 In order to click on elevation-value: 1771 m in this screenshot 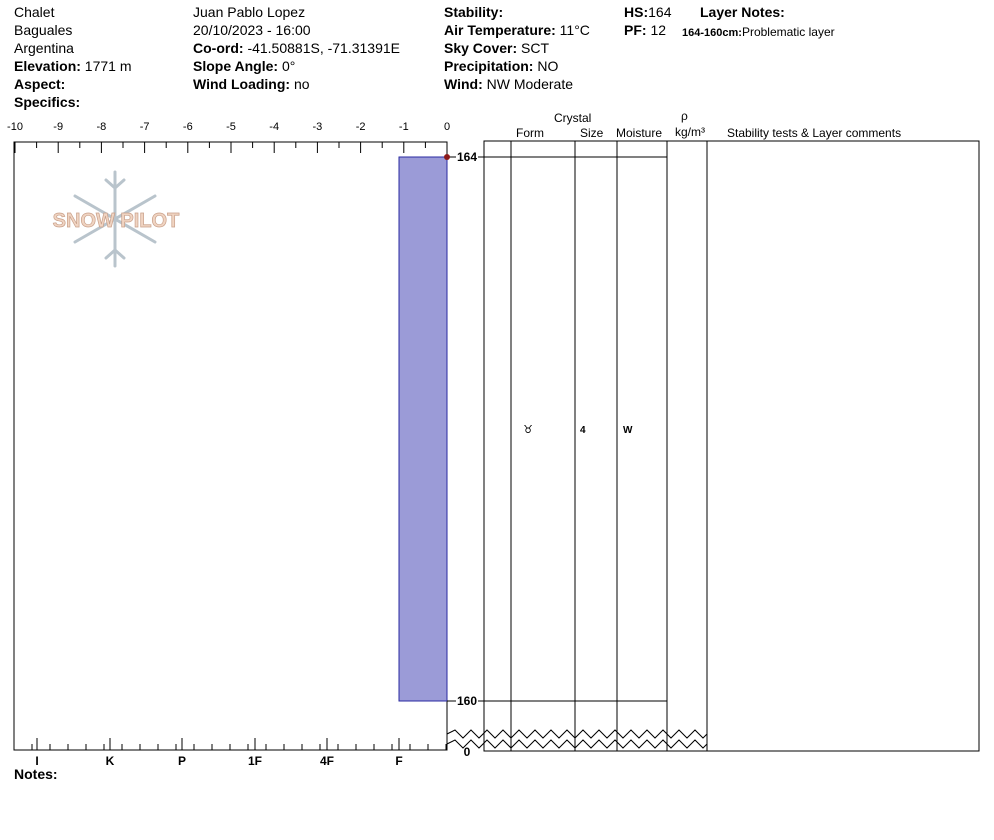, I will do `click(108, 66)`.